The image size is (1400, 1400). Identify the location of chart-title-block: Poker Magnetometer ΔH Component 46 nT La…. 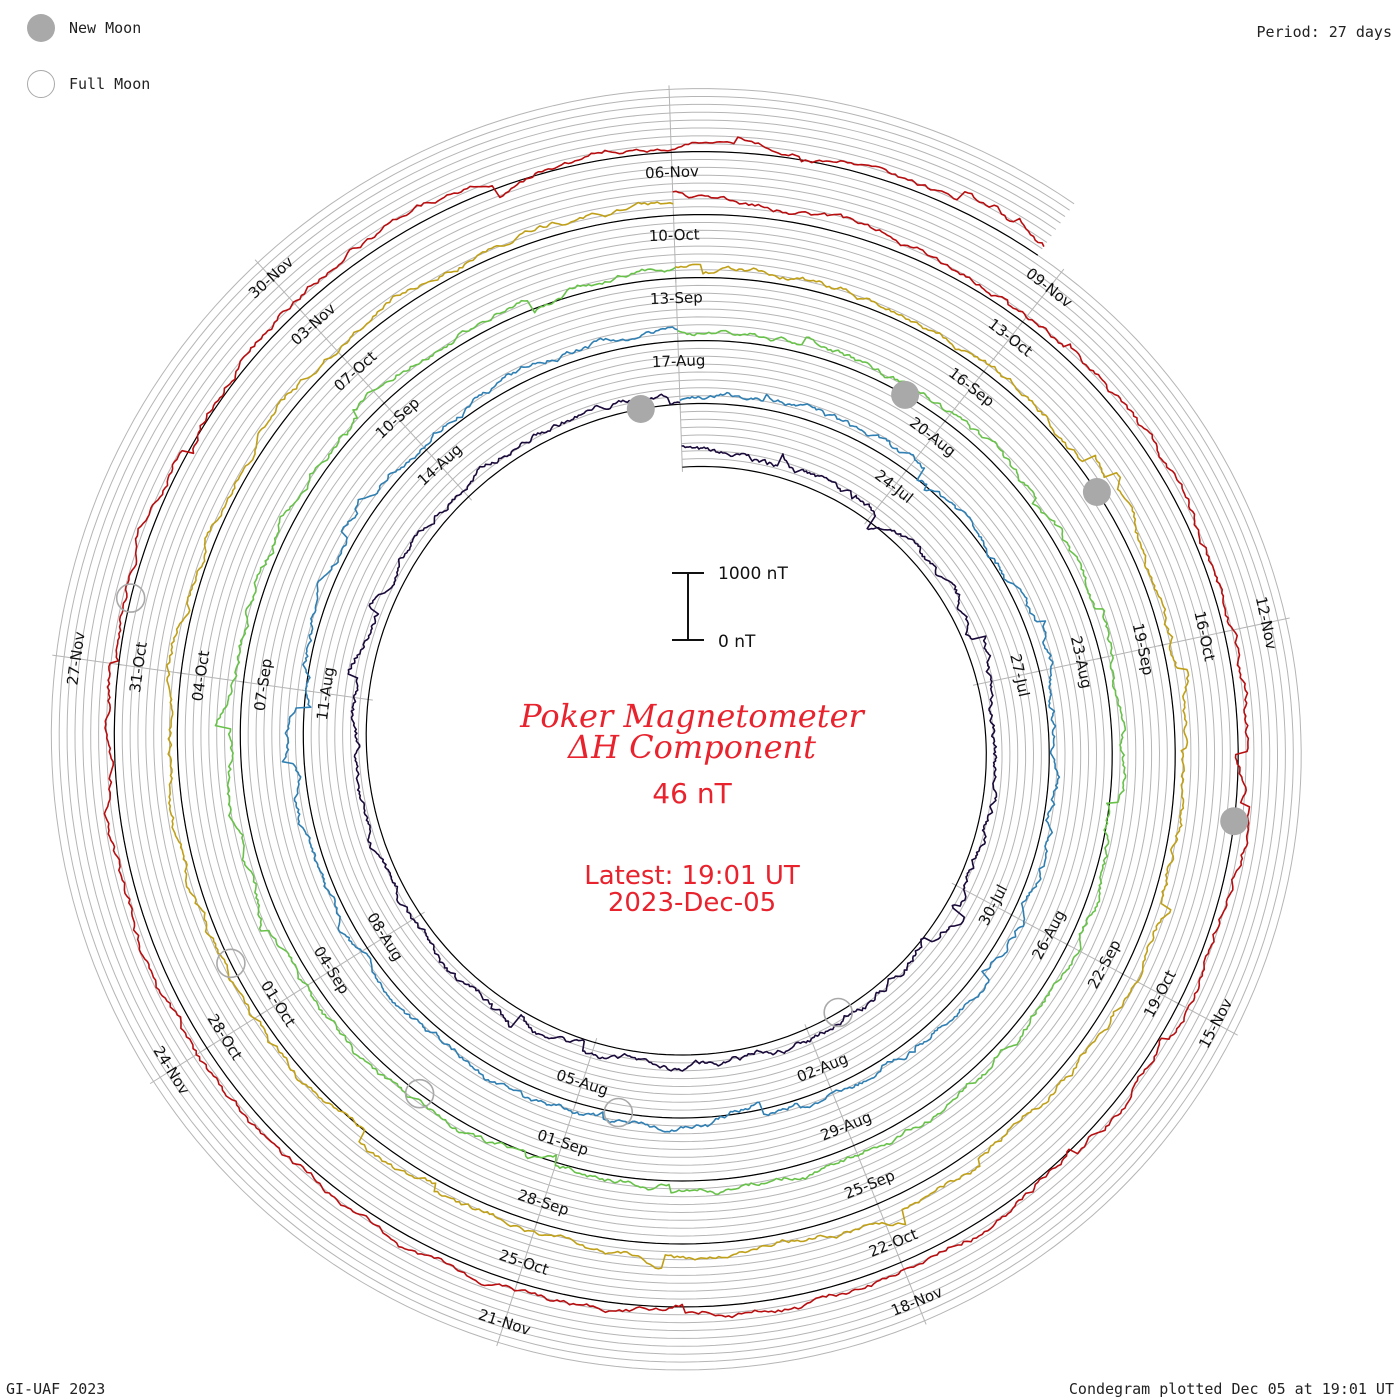
(692, 807).